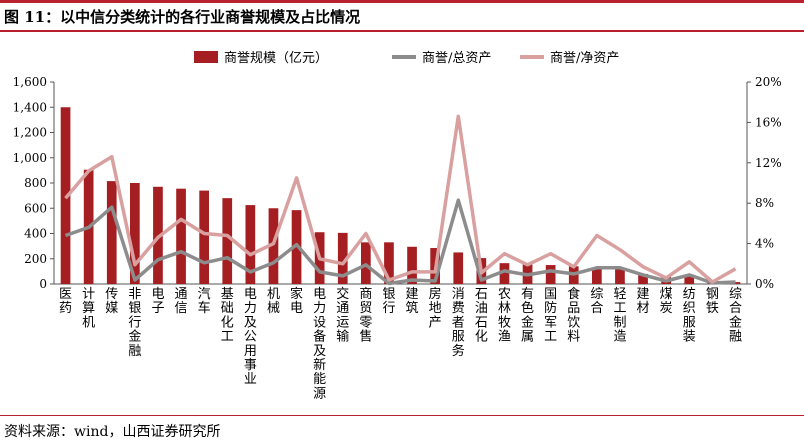  I want to click on left-axis-tick-label: 1,600, so click(30, 82).